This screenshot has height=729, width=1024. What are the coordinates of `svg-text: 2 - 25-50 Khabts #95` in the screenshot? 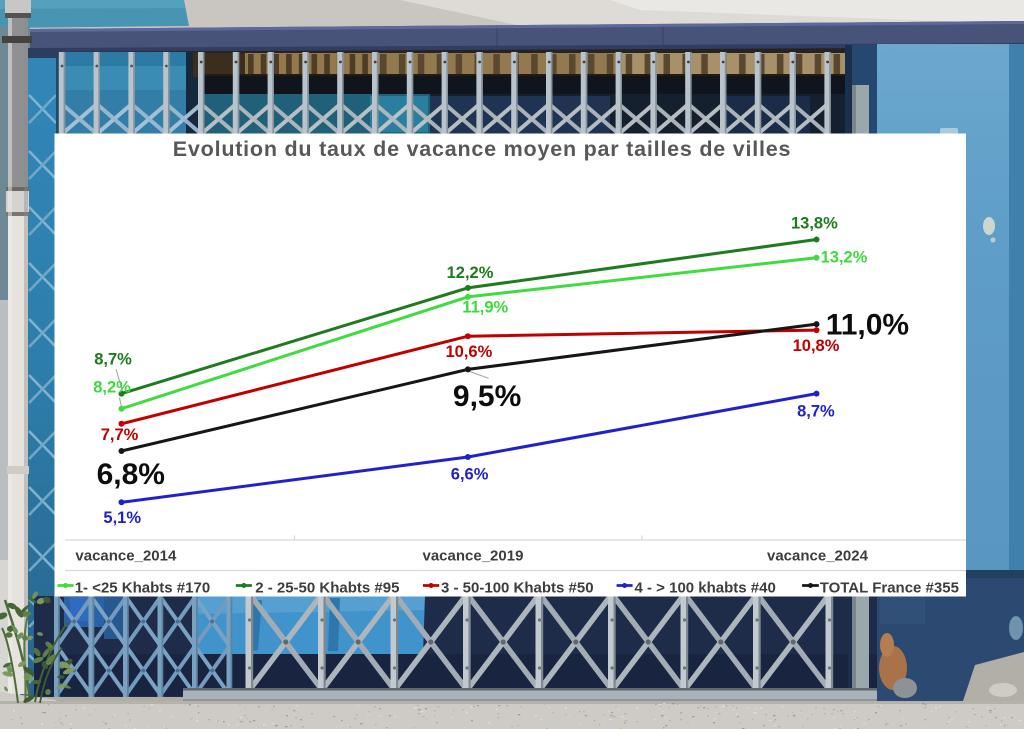 It's located at (327, 587).